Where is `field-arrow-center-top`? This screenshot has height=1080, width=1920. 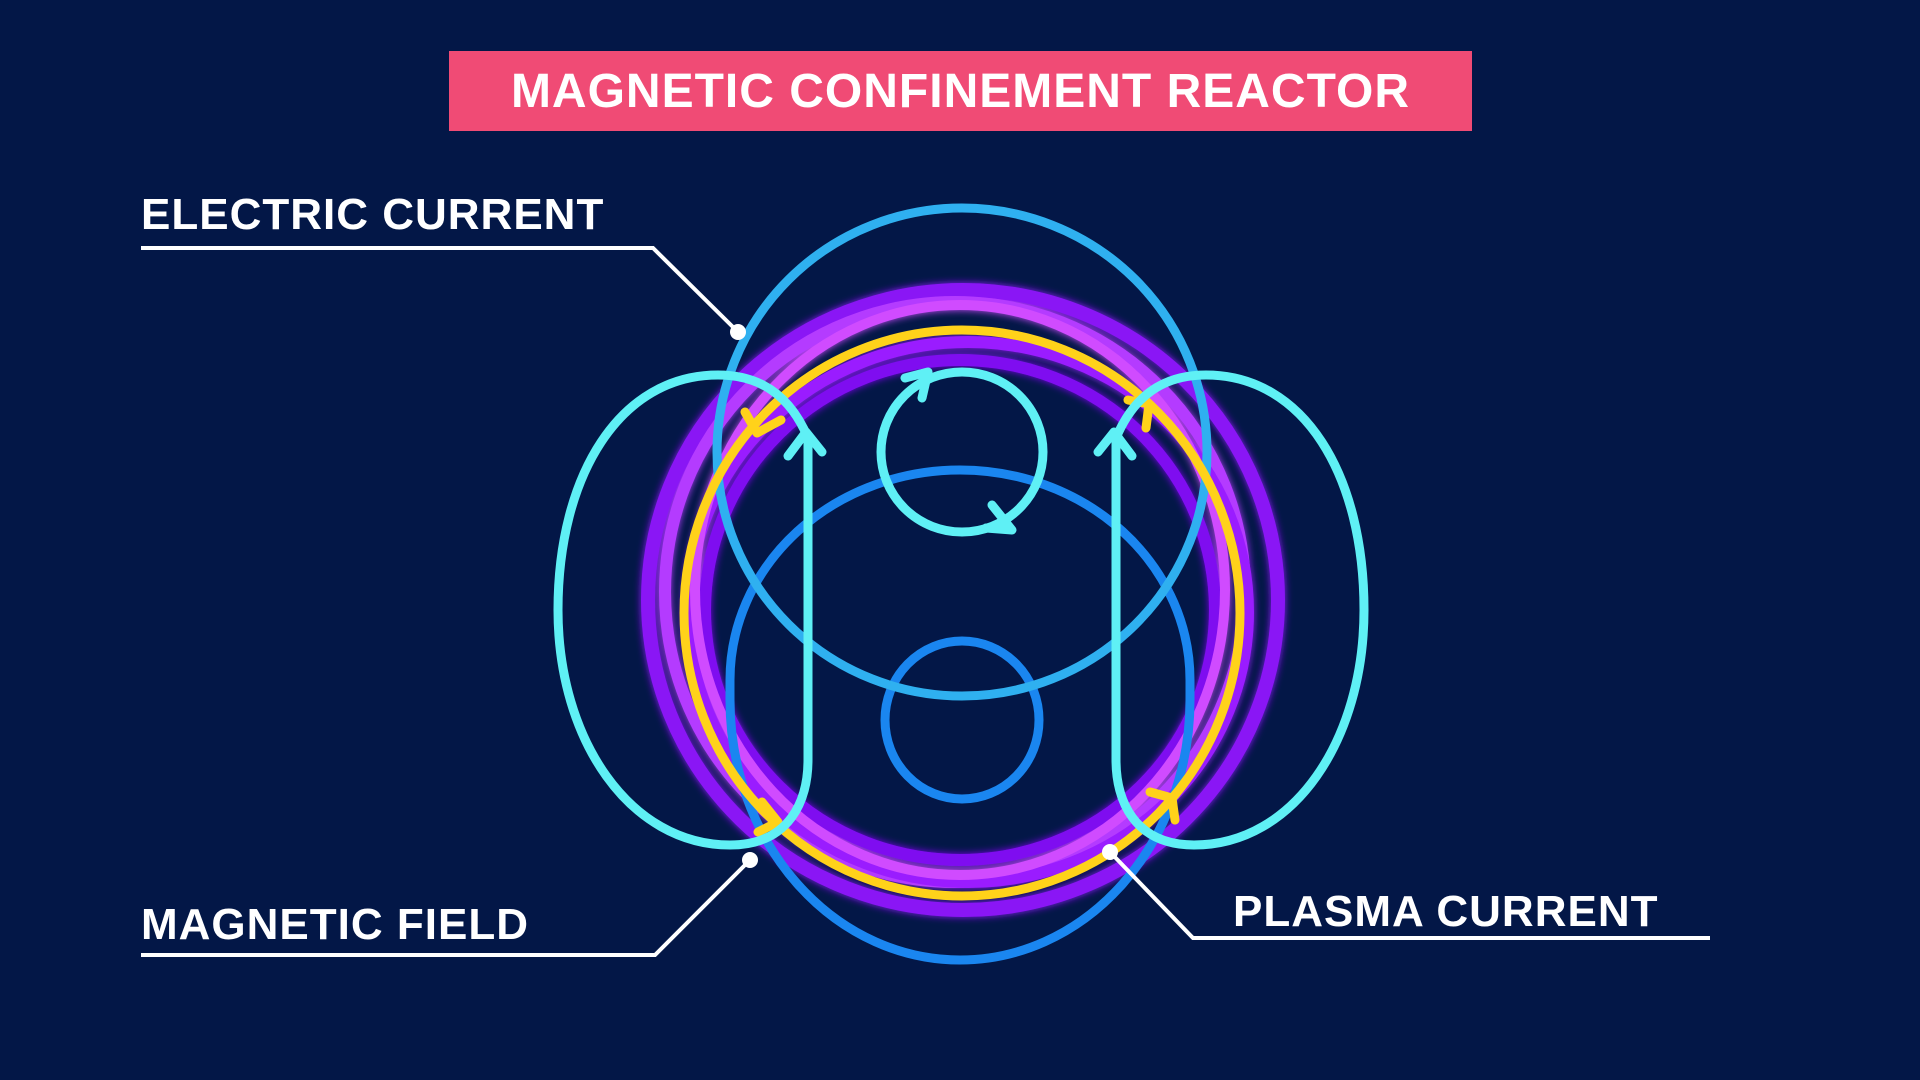
field-arrow-center-top is located at coordinates (916, 385).